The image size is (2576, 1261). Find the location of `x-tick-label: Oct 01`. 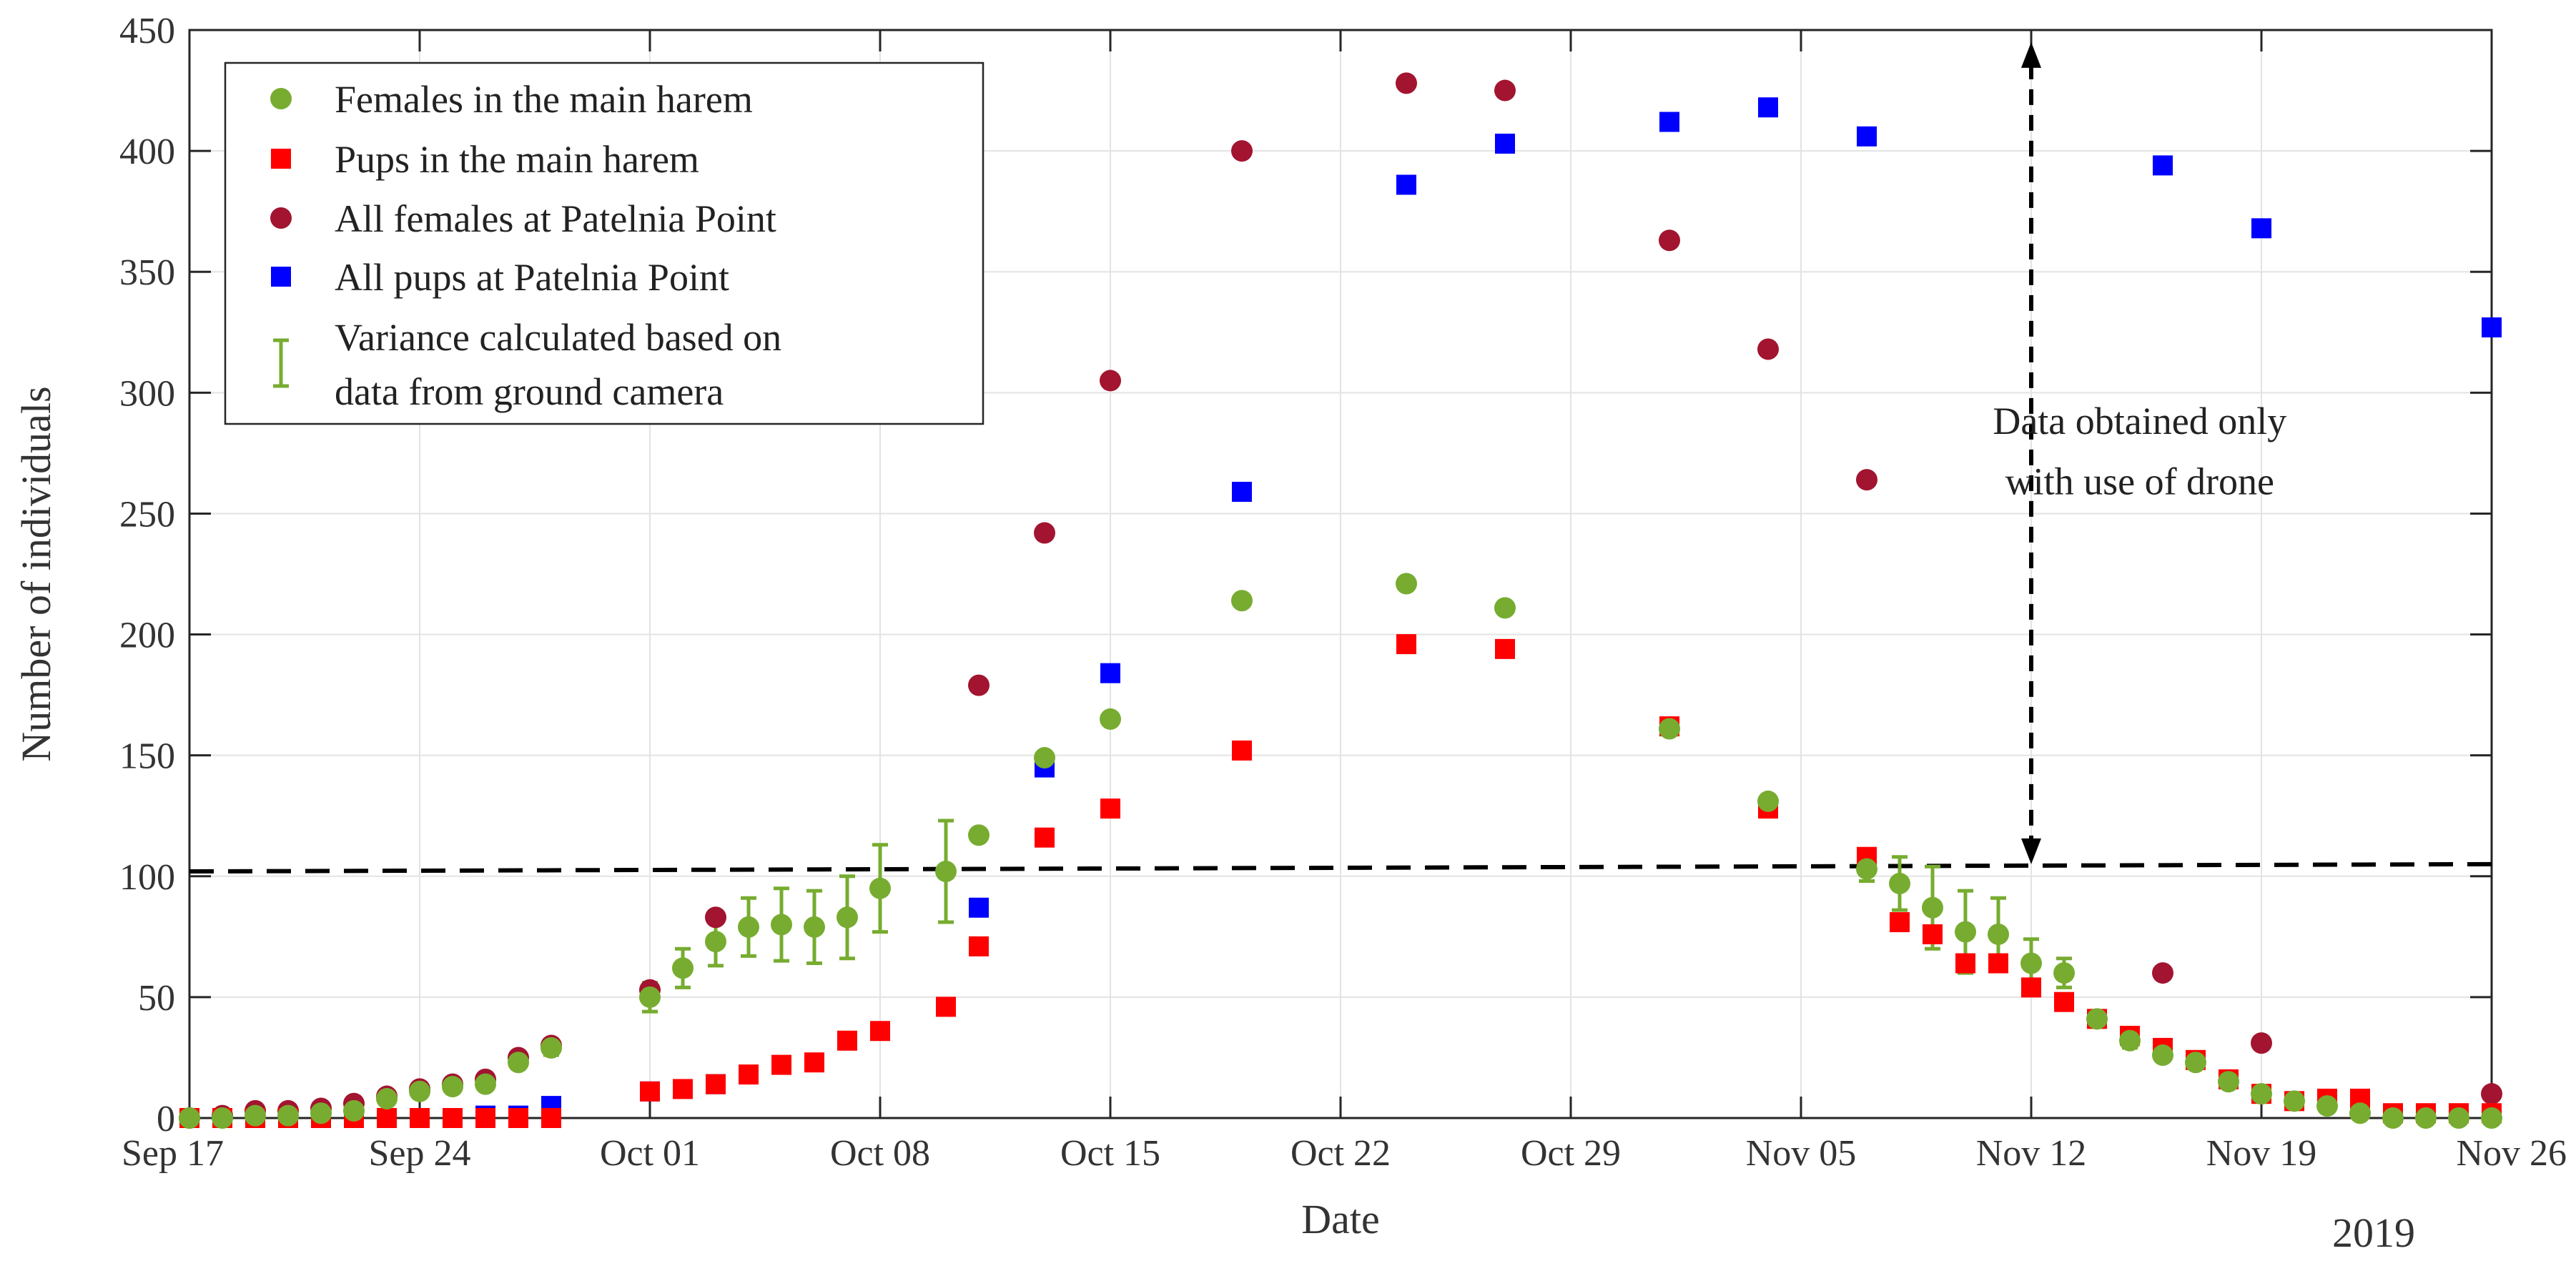

x-tick-label: Oct 01 is located at coordinates (650, 1153).